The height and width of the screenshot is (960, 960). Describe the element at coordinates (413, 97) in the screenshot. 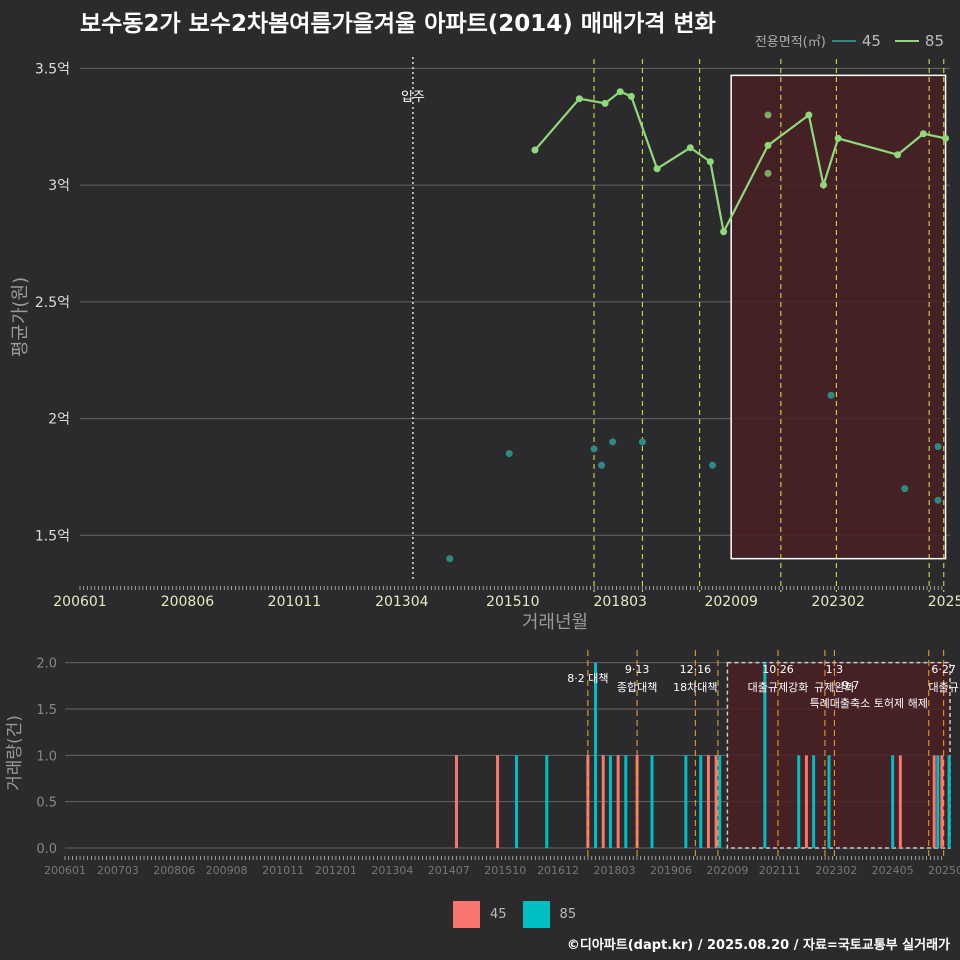

I see `annotation-label: 입주` at that location.